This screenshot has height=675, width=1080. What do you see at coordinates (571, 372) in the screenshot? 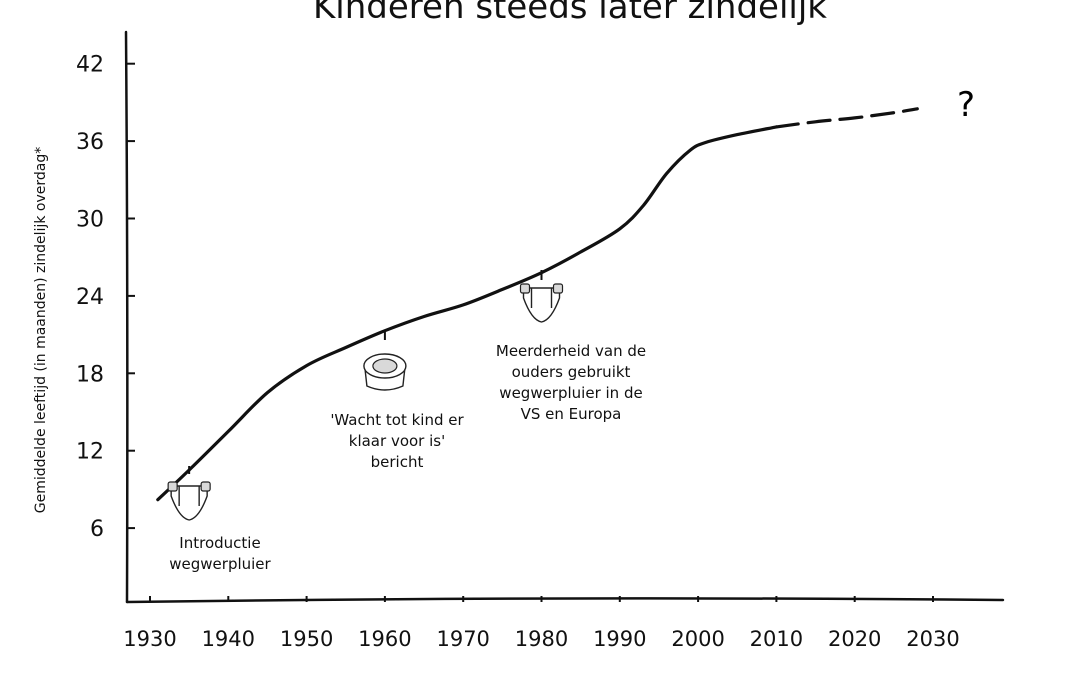
I see `annotation-text-line: ouders gebruikt` at bounding box center [571, 372].